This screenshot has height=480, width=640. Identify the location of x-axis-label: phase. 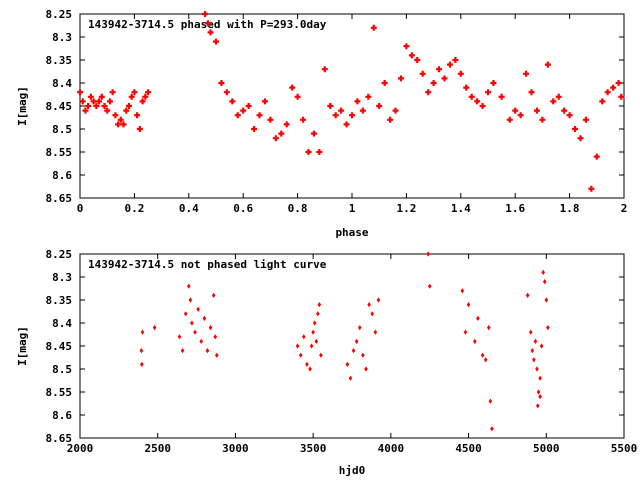
(351, 232).